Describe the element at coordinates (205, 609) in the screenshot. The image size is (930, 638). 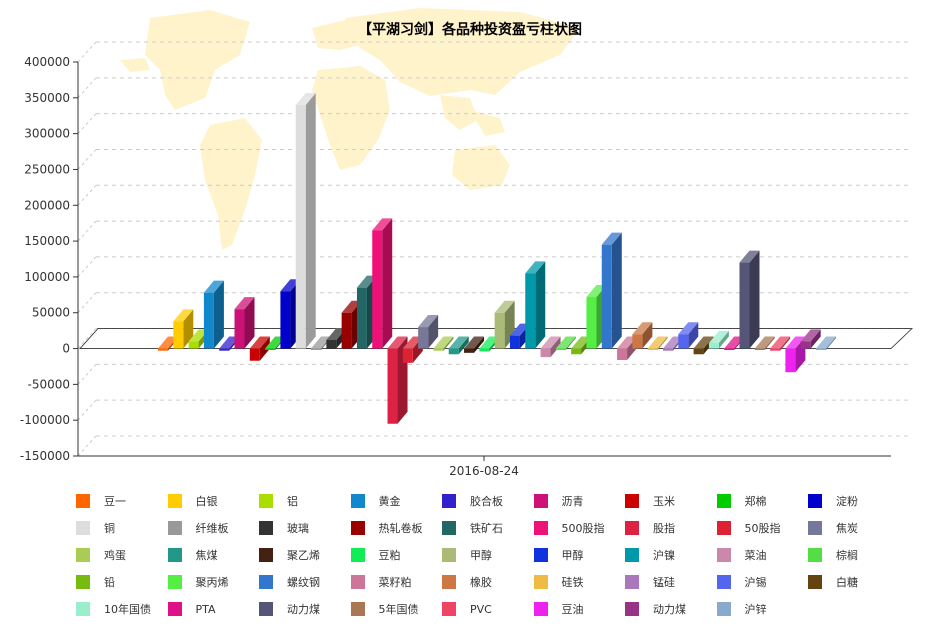
I see `legend-label: PTA` at that location.